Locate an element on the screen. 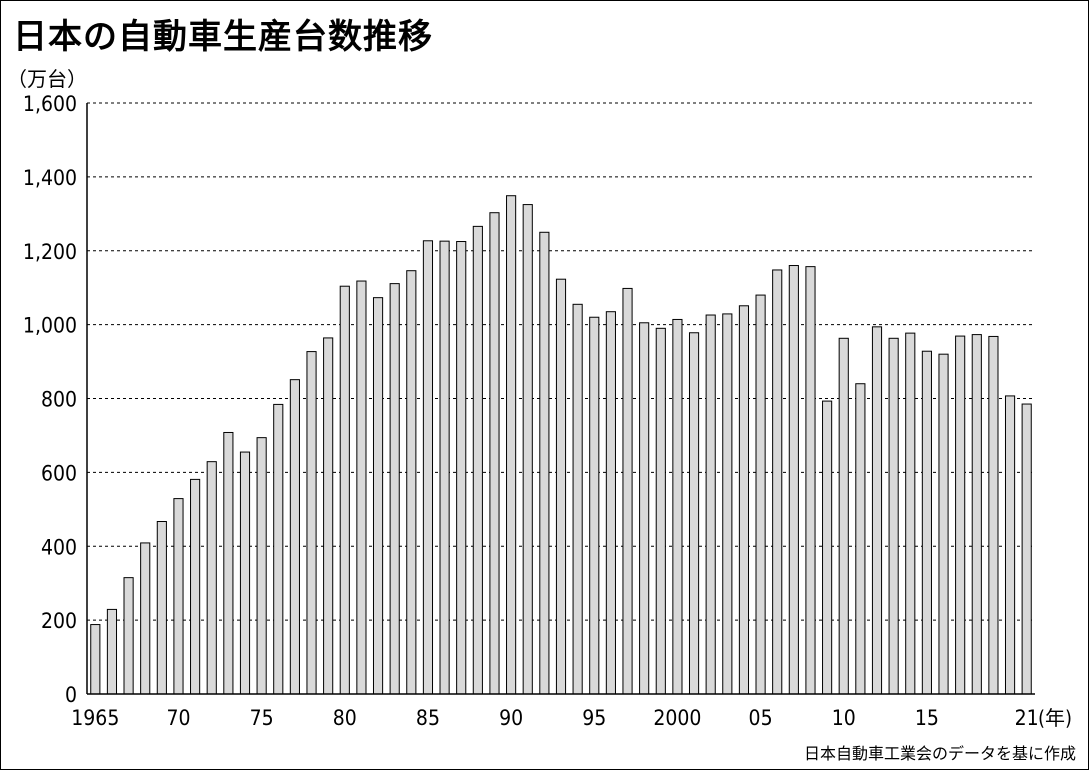 The width and height of the screenshot is (1089, 770). x-tick-label: 95 is located at coordinates (594, 718).